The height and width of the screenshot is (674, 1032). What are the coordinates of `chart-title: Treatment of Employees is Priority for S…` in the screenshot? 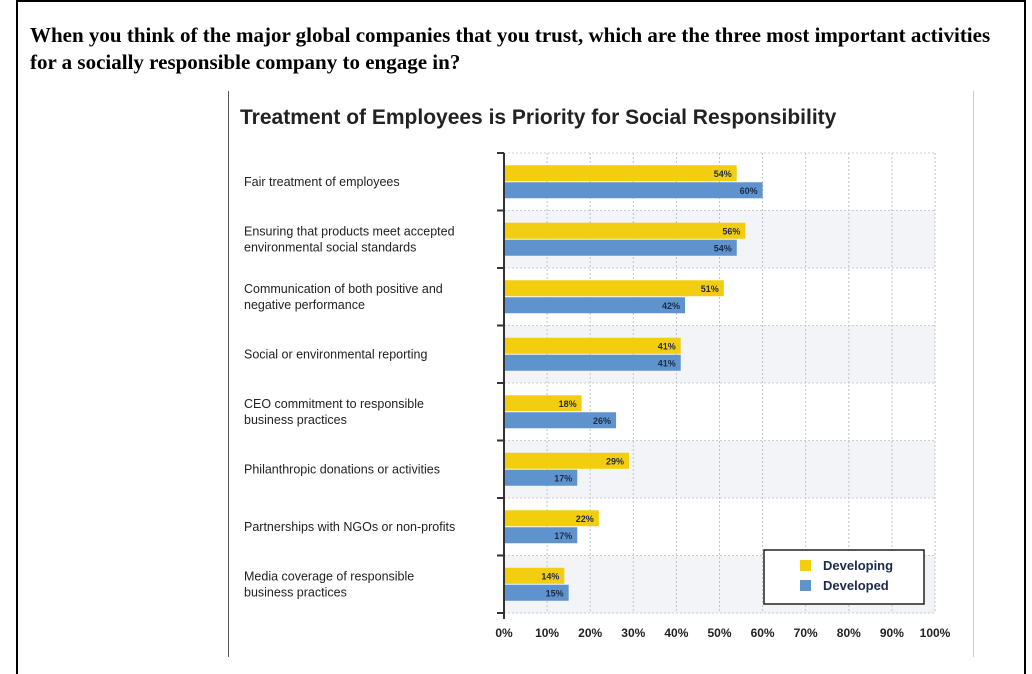 It's located at (538, 117).